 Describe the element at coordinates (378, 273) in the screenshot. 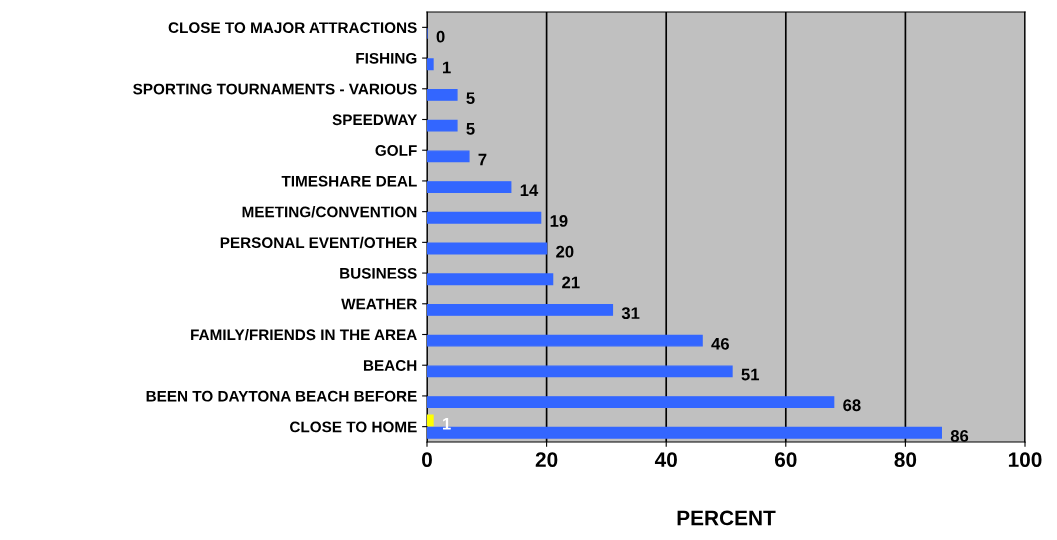

I see `y-tick-label: BUSINESS` at that location.